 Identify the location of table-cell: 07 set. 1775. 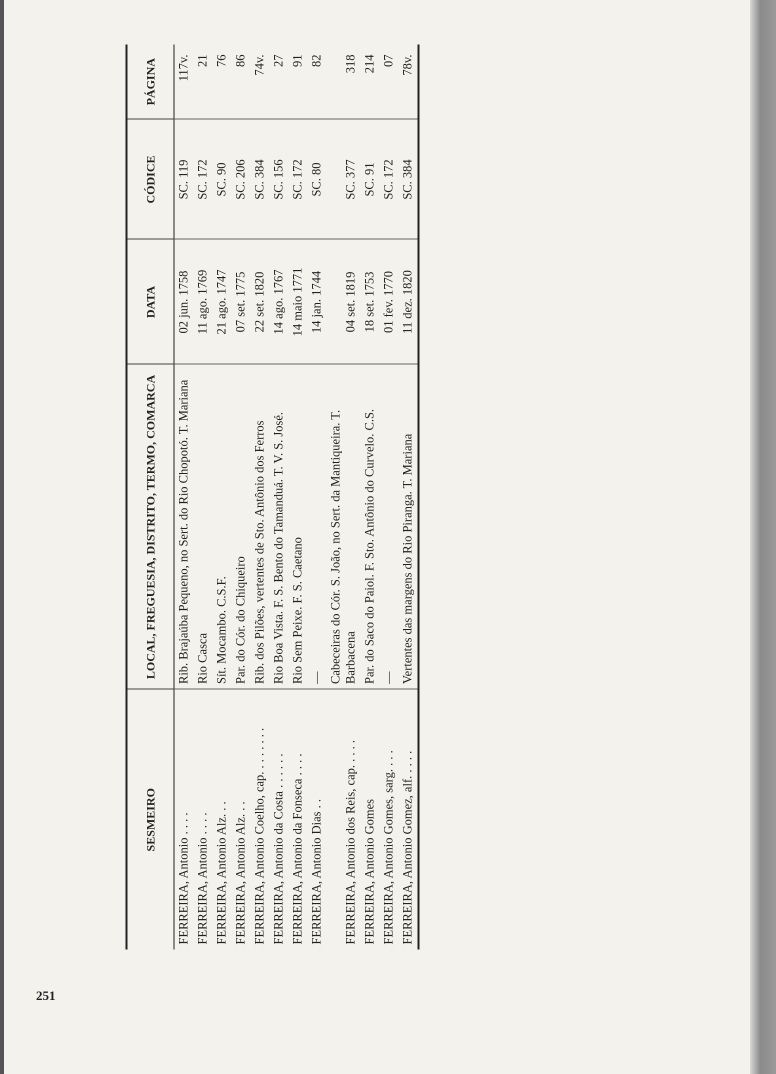
(241, 302).